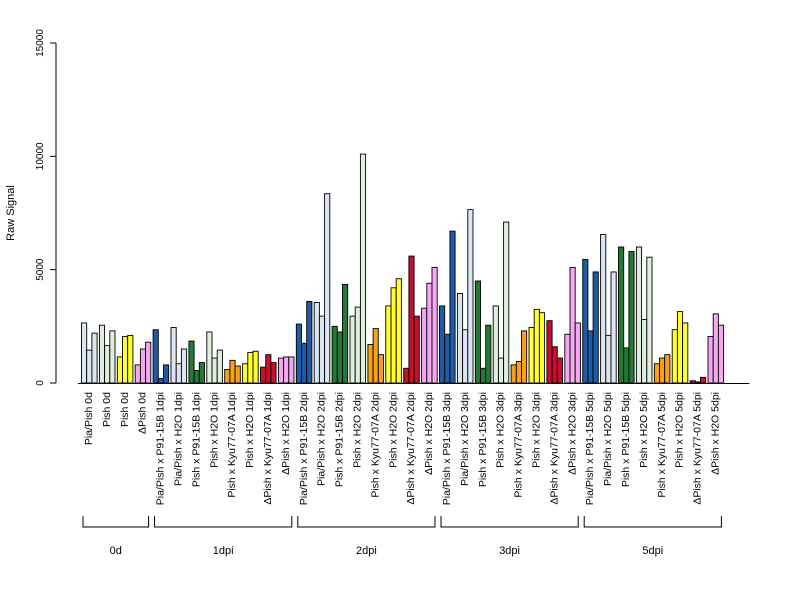  What do you see at coordinates (161, 448) in the screenshot?
I see `category-label: Pia/Pish x P91-15B 1dpi` at bounding box center [161, 448].